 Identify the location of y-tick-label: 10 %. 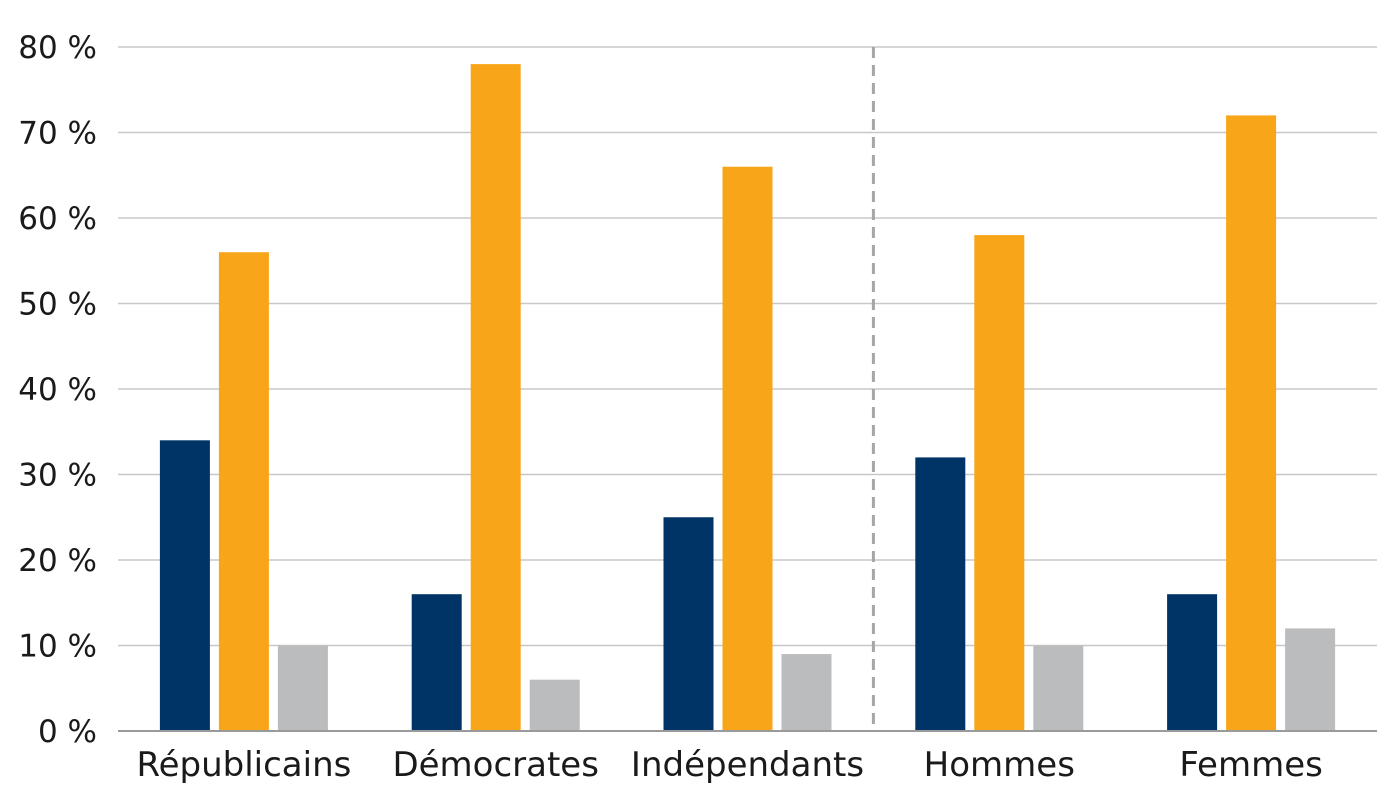
(57, 647).